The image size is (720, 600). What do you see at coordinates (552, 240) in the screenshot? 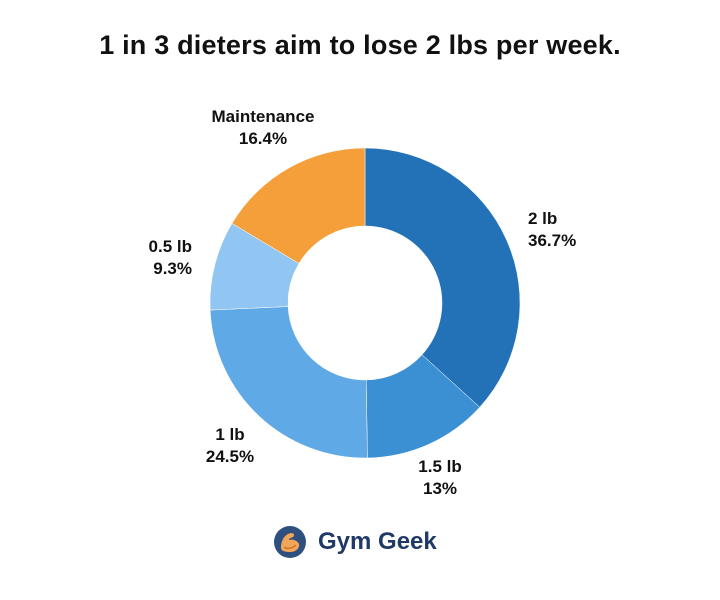
I see `slice-value-label: 36.7%` at bounding box center [552, 240].